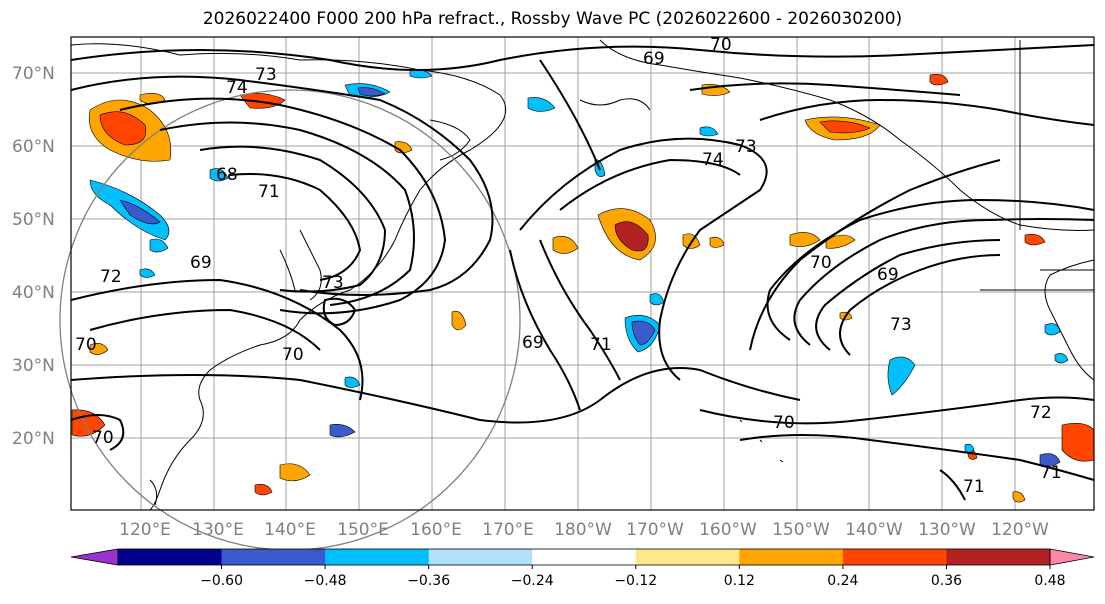 This screenshot has width=1105, height=604. What do you see at coordinates (33, 366) in the screenshot?
I see `lat-label: 30°N` at bounding box center [33, 366].